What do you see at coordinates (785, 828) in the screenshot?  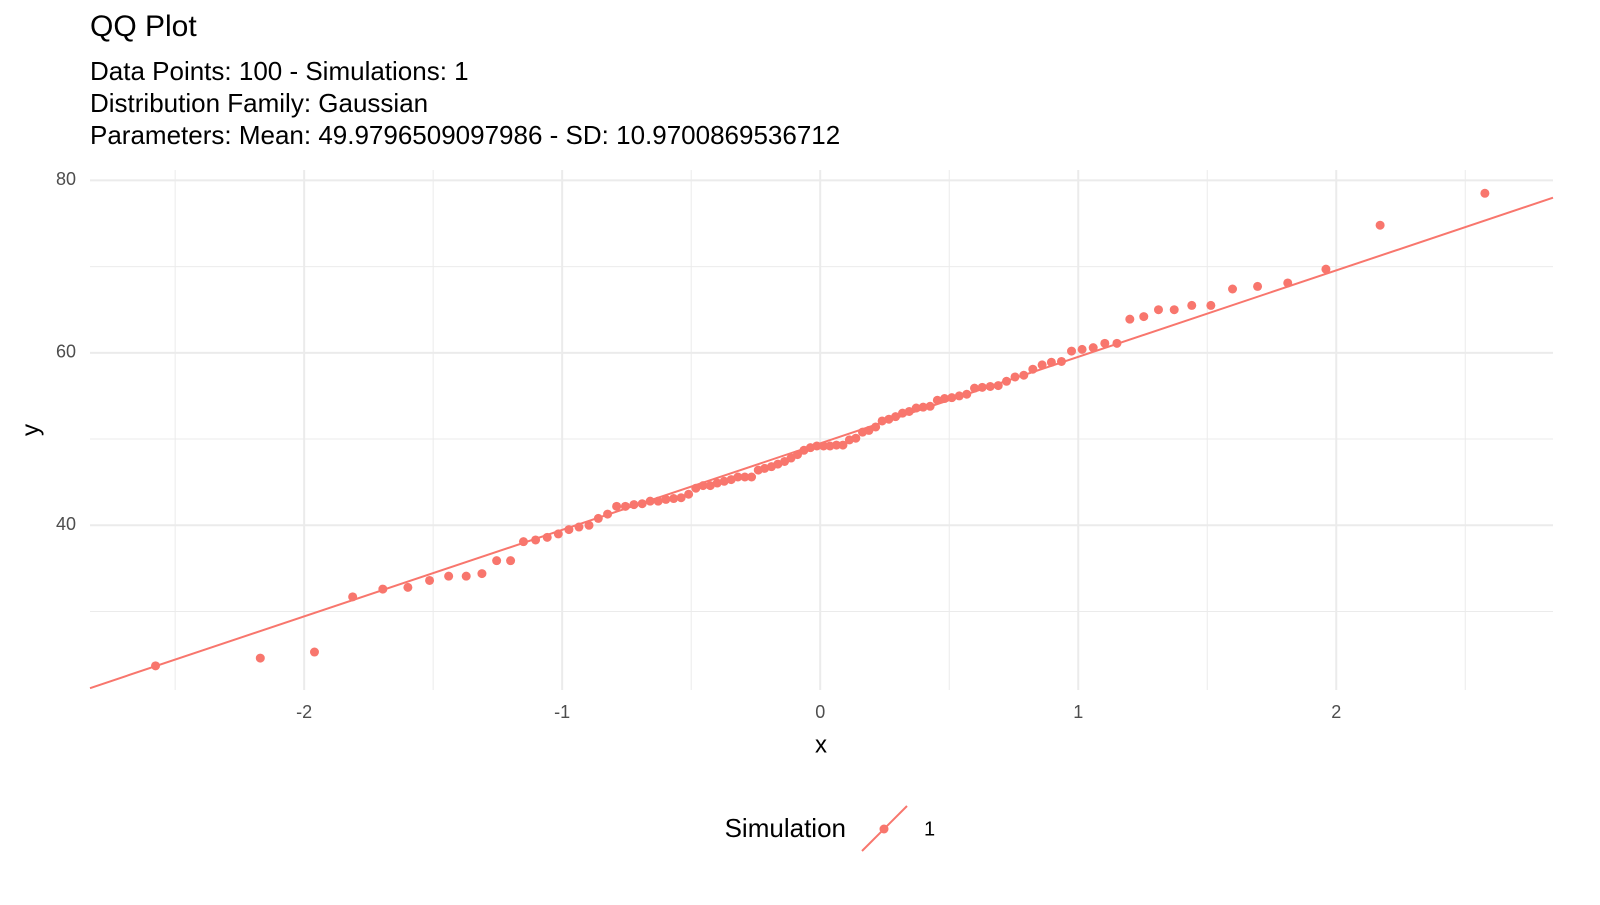 I see `legend-title: Simulation` at bounding box center [785, 828].